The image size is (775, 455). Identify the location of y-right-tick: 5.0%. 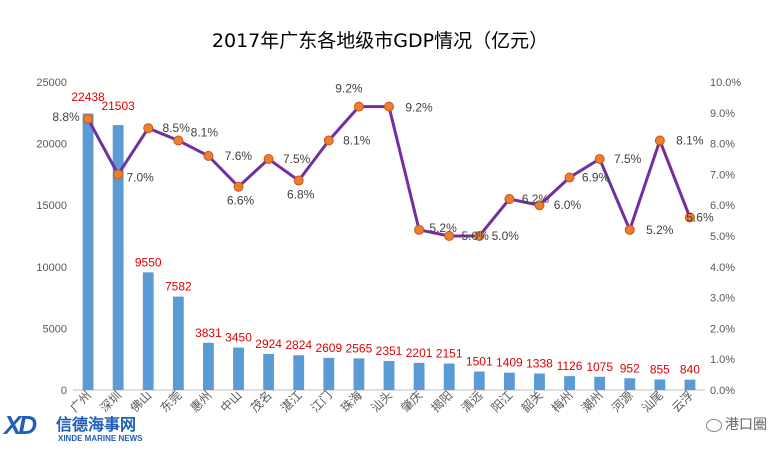
(722, 237).